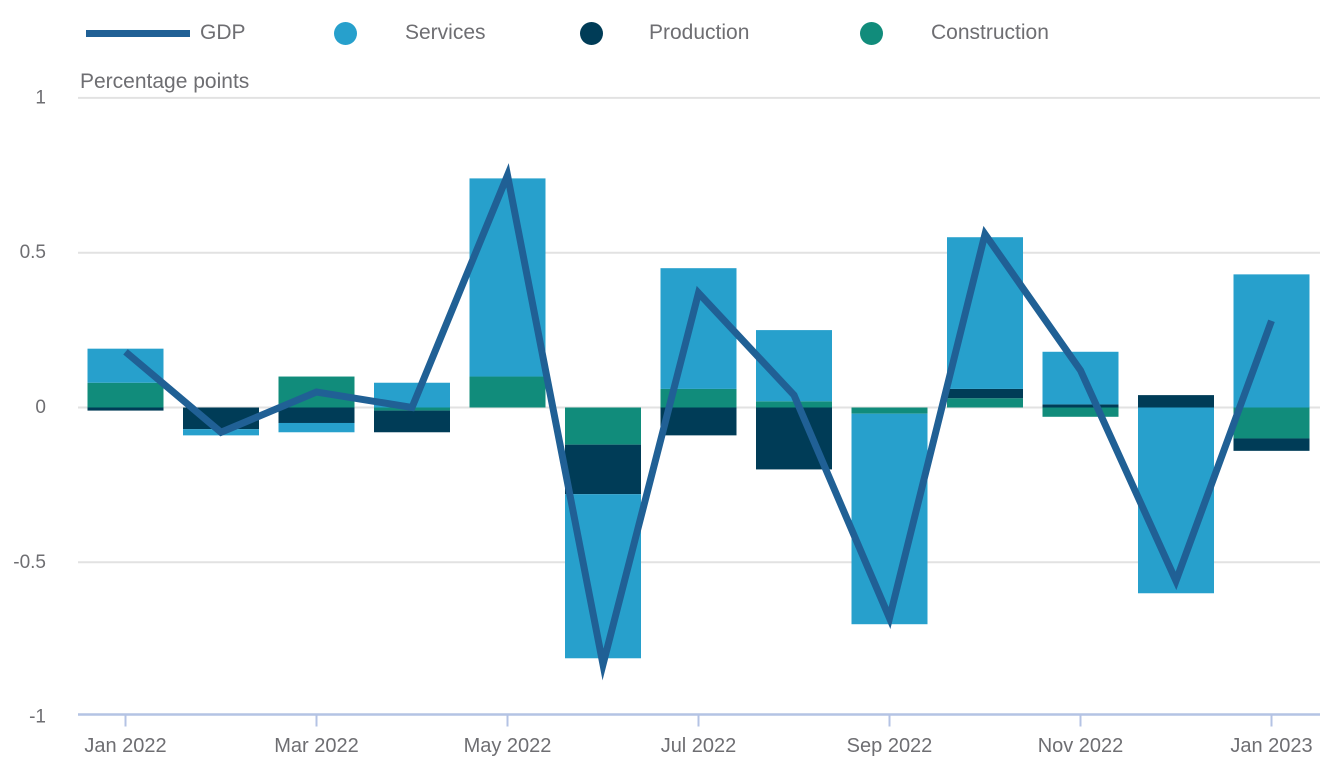  What do you see at coordinates (40, 97) in the screenshot?
I see `y-tick-label: 1` at bounding box center [40, 97].